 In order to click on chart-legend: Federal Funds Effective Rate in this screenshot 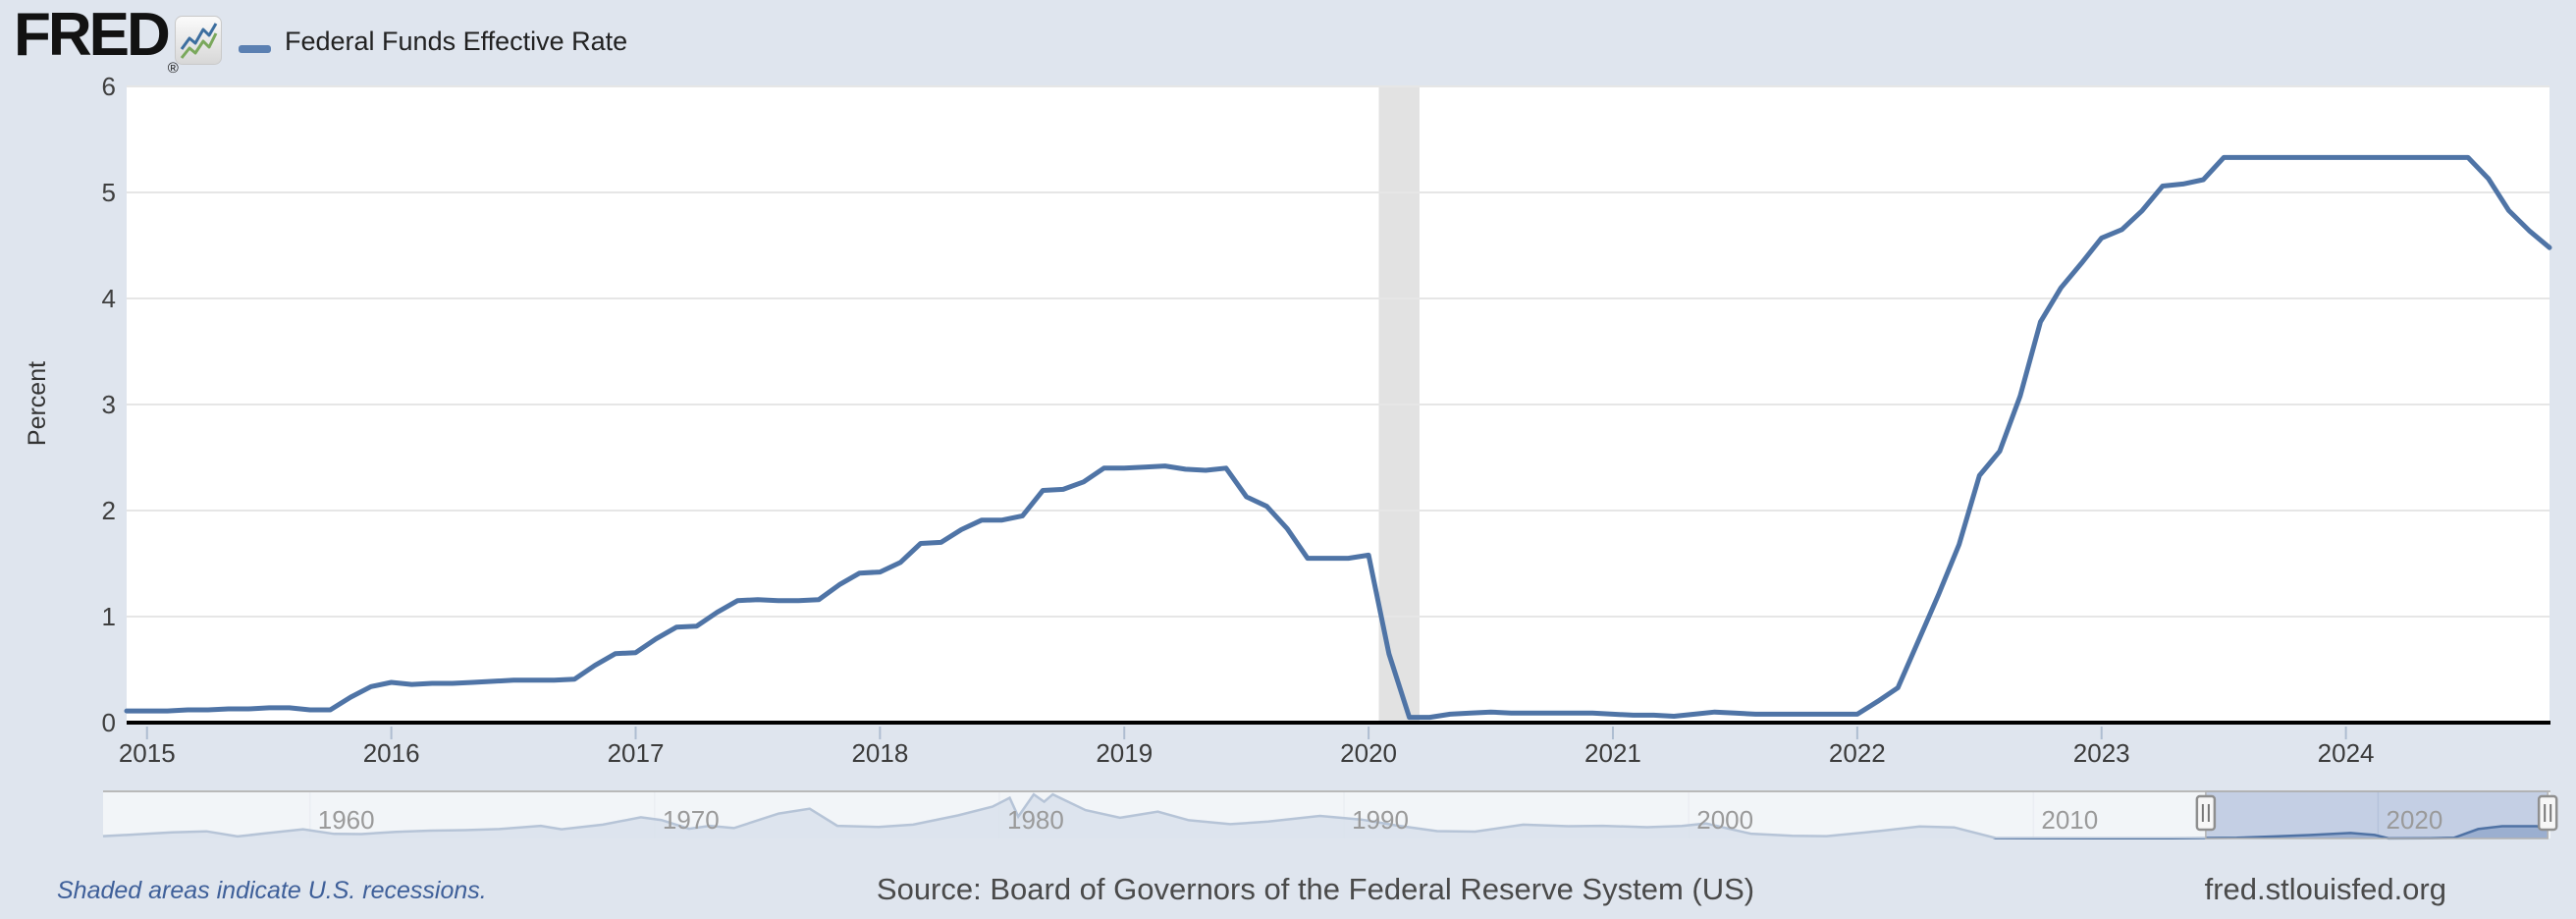, I will do `click(433, 45)`.